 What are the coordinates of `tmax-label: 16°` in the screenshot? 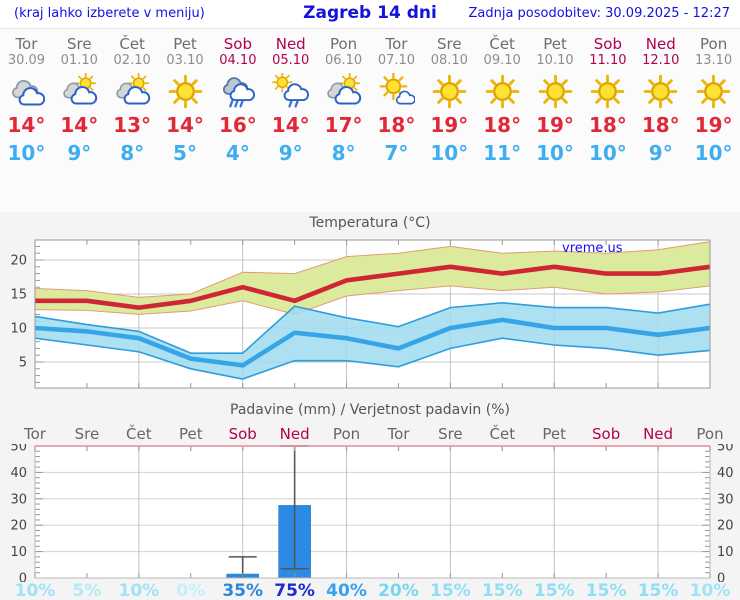 It's located at (237, 125).